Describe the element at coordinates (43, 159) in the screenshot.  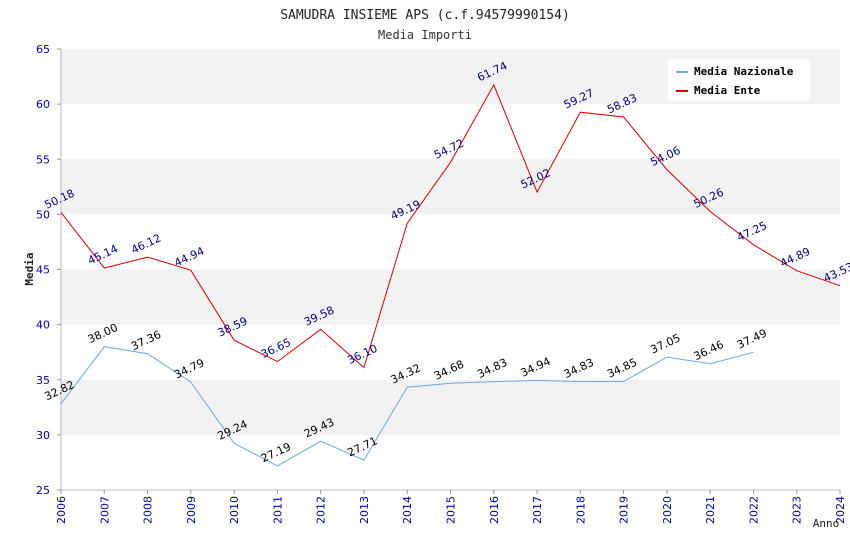
I see `y-tick-label: 55` at that location.